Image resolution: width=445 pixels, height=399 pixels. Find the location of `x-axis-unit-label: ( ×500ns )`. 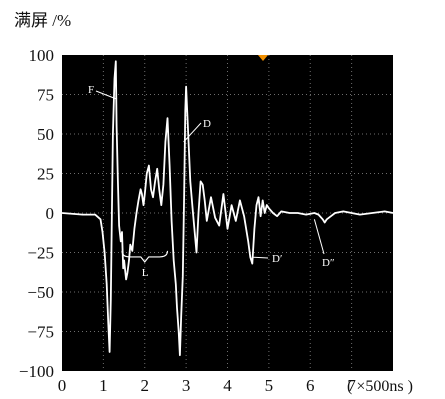

x-axis-unit-label: ( ×500ns ) is located at coordinates (380, 386).